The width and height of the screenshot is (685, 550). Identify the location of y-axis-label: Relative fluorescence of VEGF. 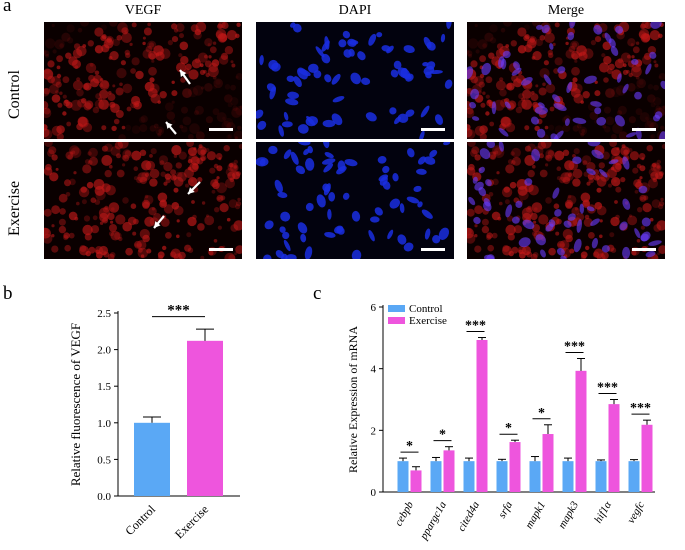
(75, 404).